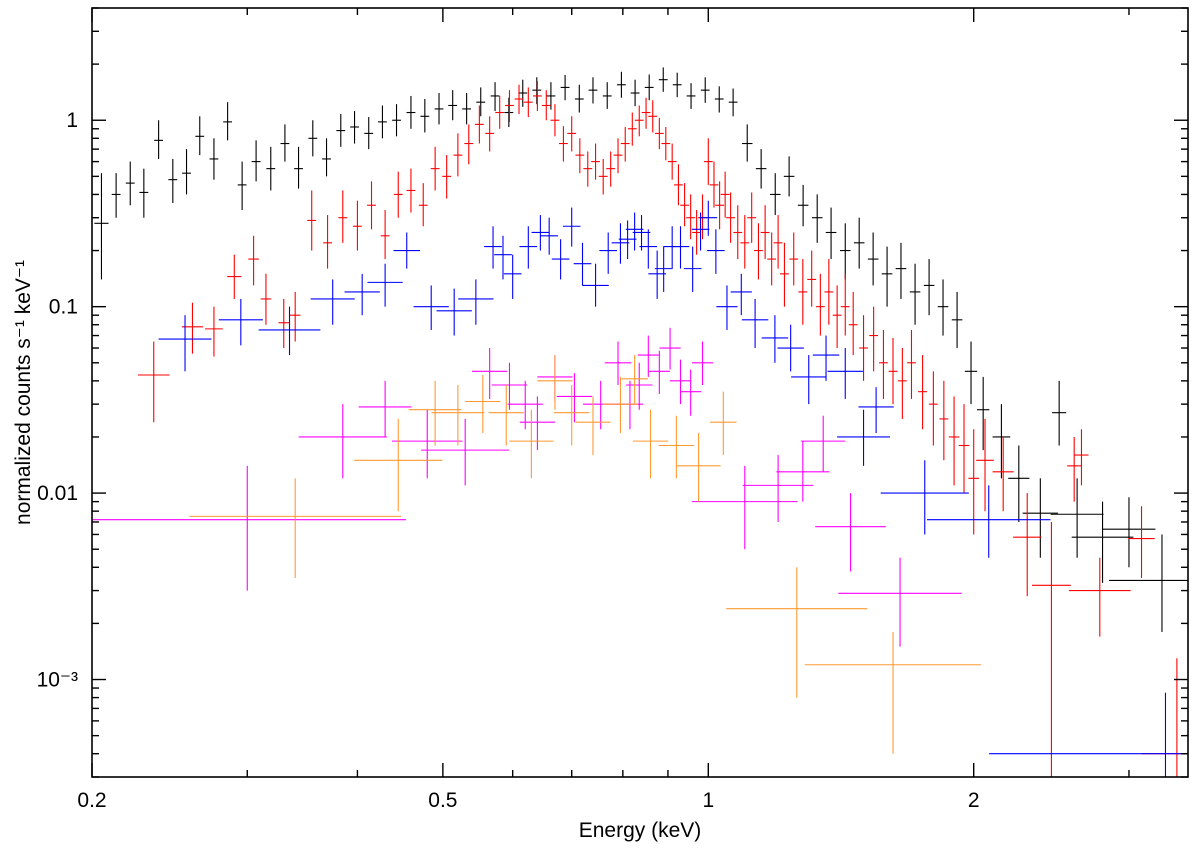  Describe the element at coordinates (23, 392) in the screenshot. I see `y-axis-label: normalized counts s⁻¹ keV⁻¹` at that location.